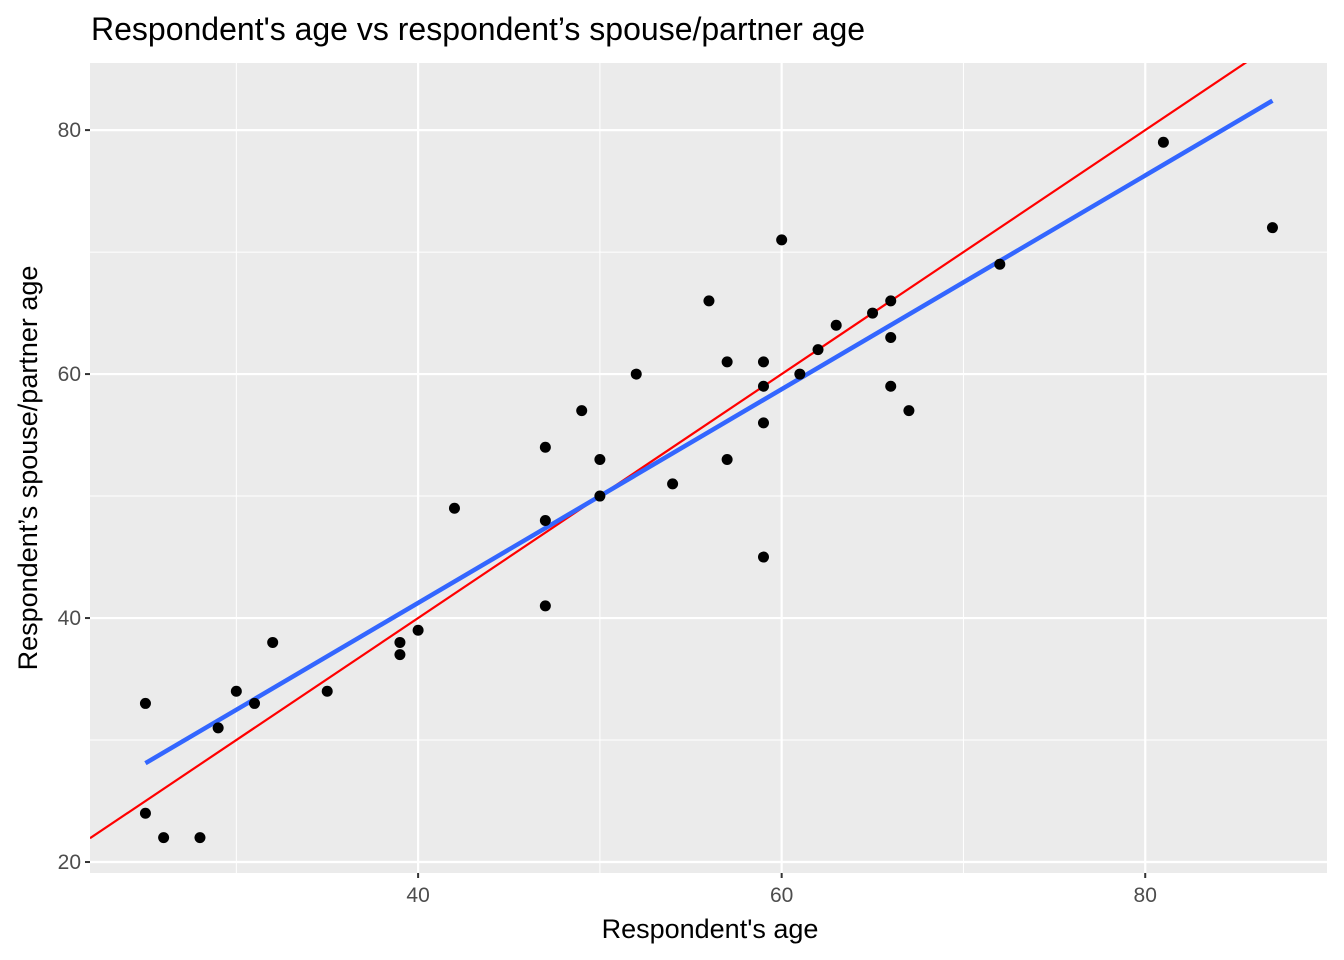  I want to click on x-tick-label: 60, so click(781, 895).